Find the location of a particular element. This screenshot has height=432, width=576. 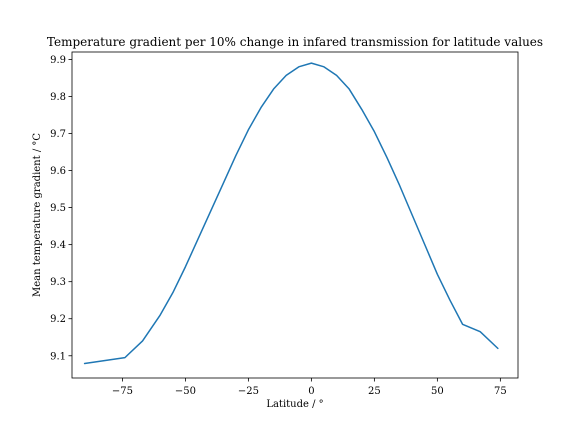

x-tick-label: −75 is located at coordinates (122, 391).